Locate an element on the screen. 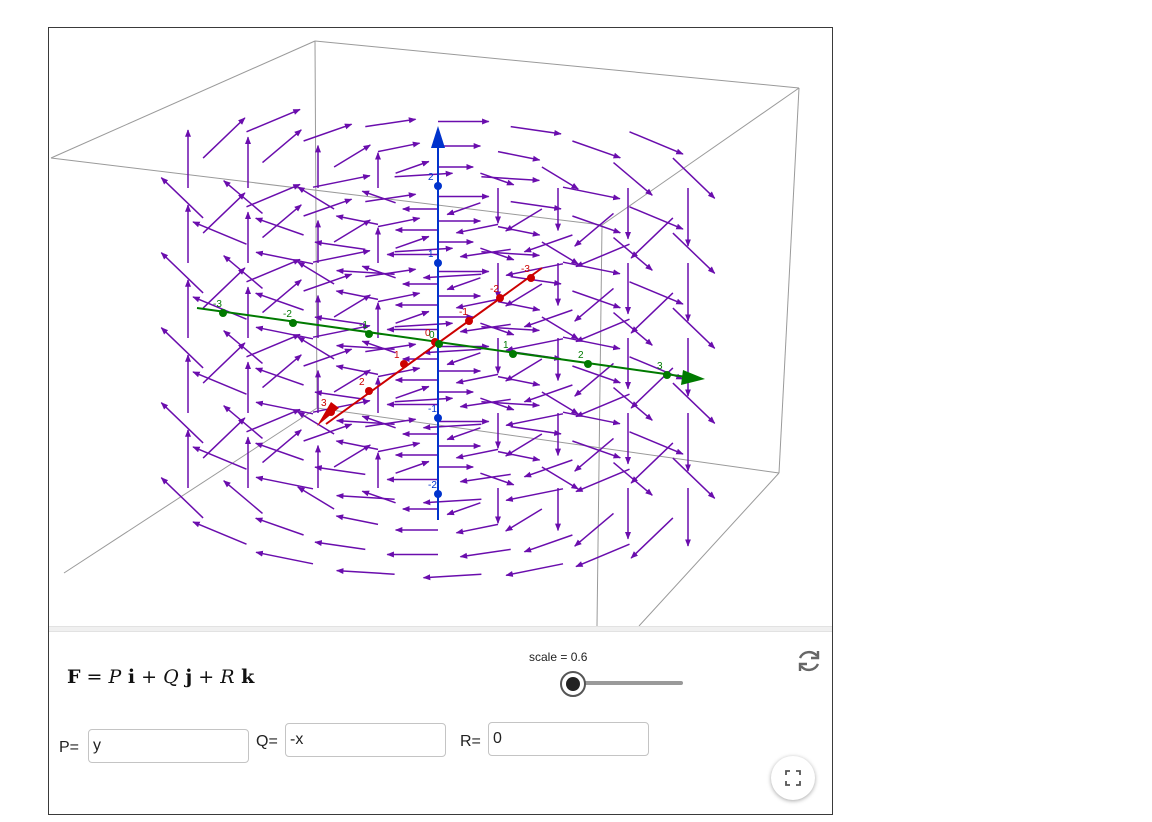 The width and height of the screenshot is (1152, 822). axis-tick-label: 3 is located at coordinates (324, 403).